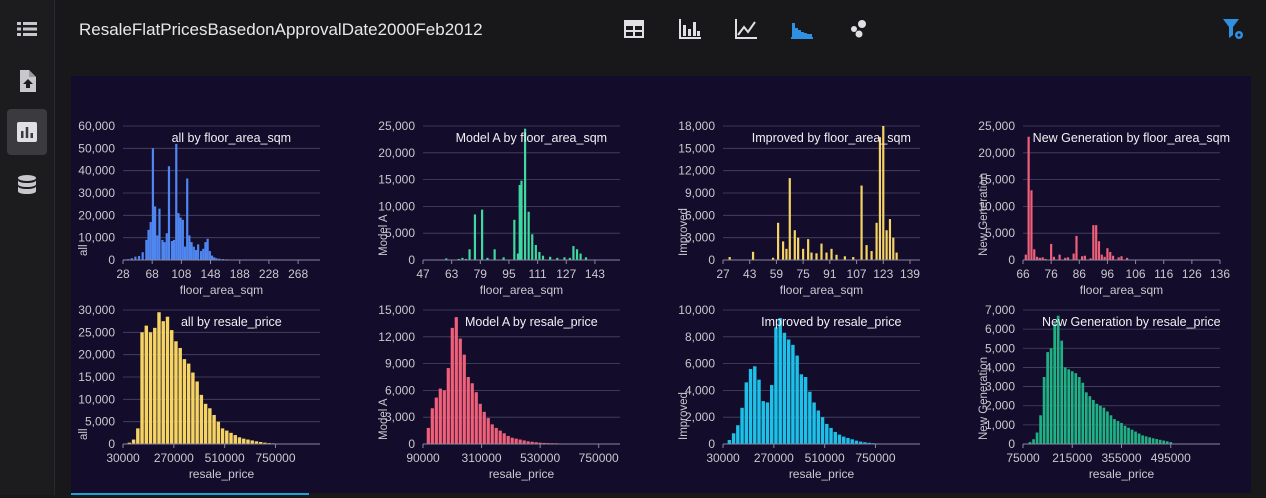 The image size is (1266, 498). I want to click on y-tick-label: 12,000, so click(396, 337).